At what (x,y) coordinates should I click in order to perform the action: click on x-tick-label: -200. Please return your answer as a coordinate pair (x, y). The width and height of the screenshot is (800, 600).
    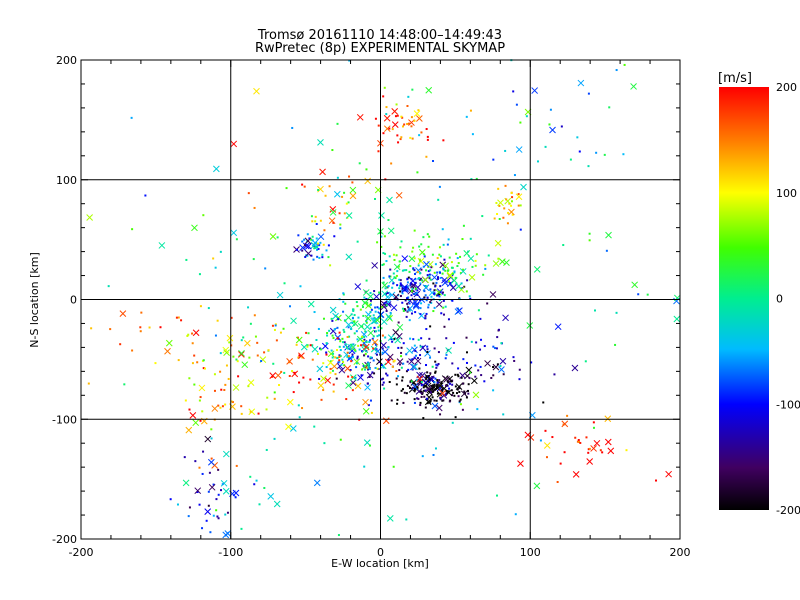
    Looking at the image, I should click on (81, 552).